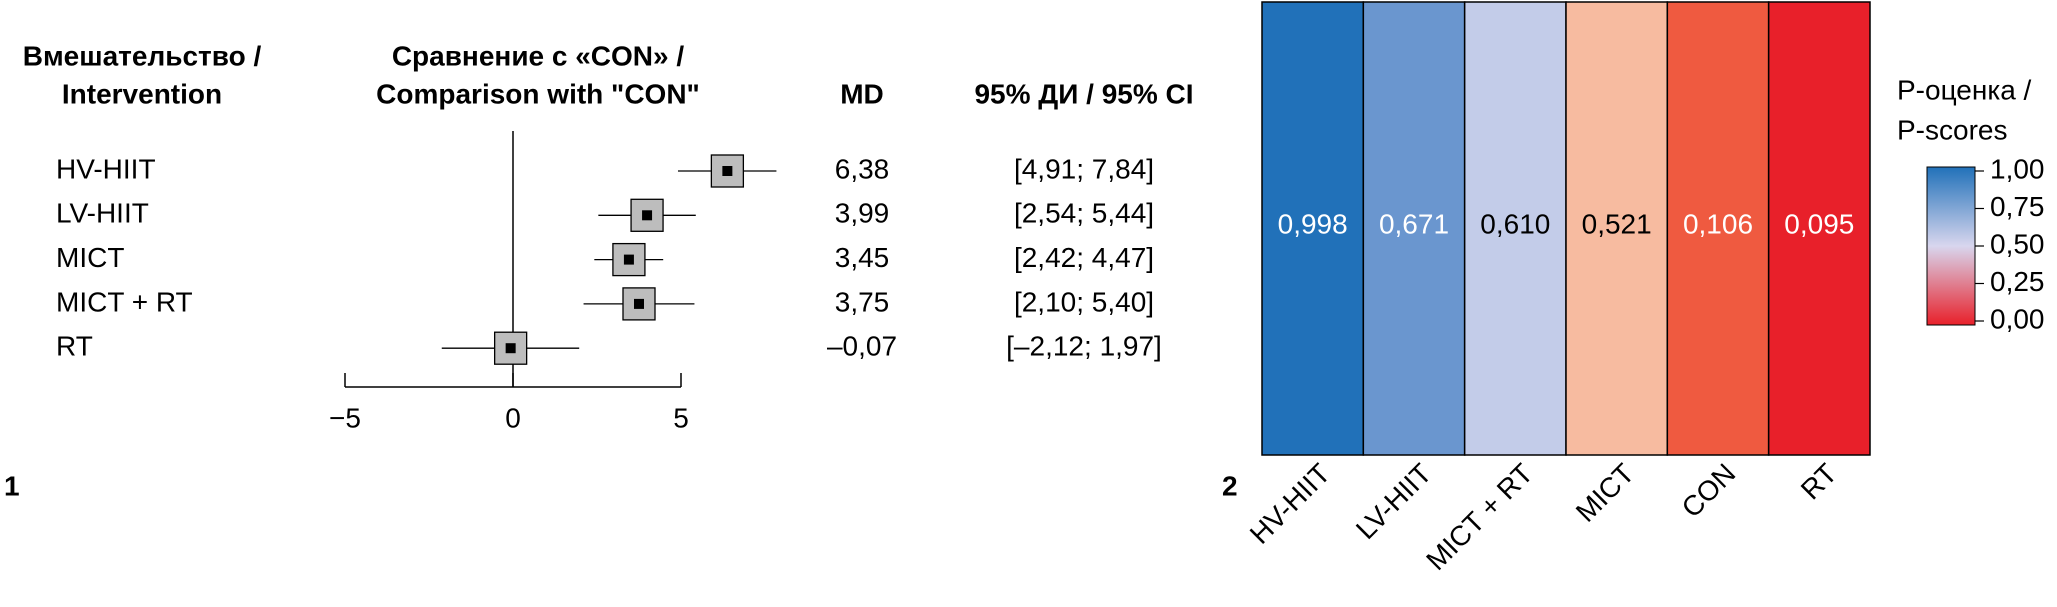 This screenshot has height=607, width=2057. Describe the element at coordinates (1084, 346) in the screenshot. I see `ci-value: [–2,12; 1,97]` at that location.